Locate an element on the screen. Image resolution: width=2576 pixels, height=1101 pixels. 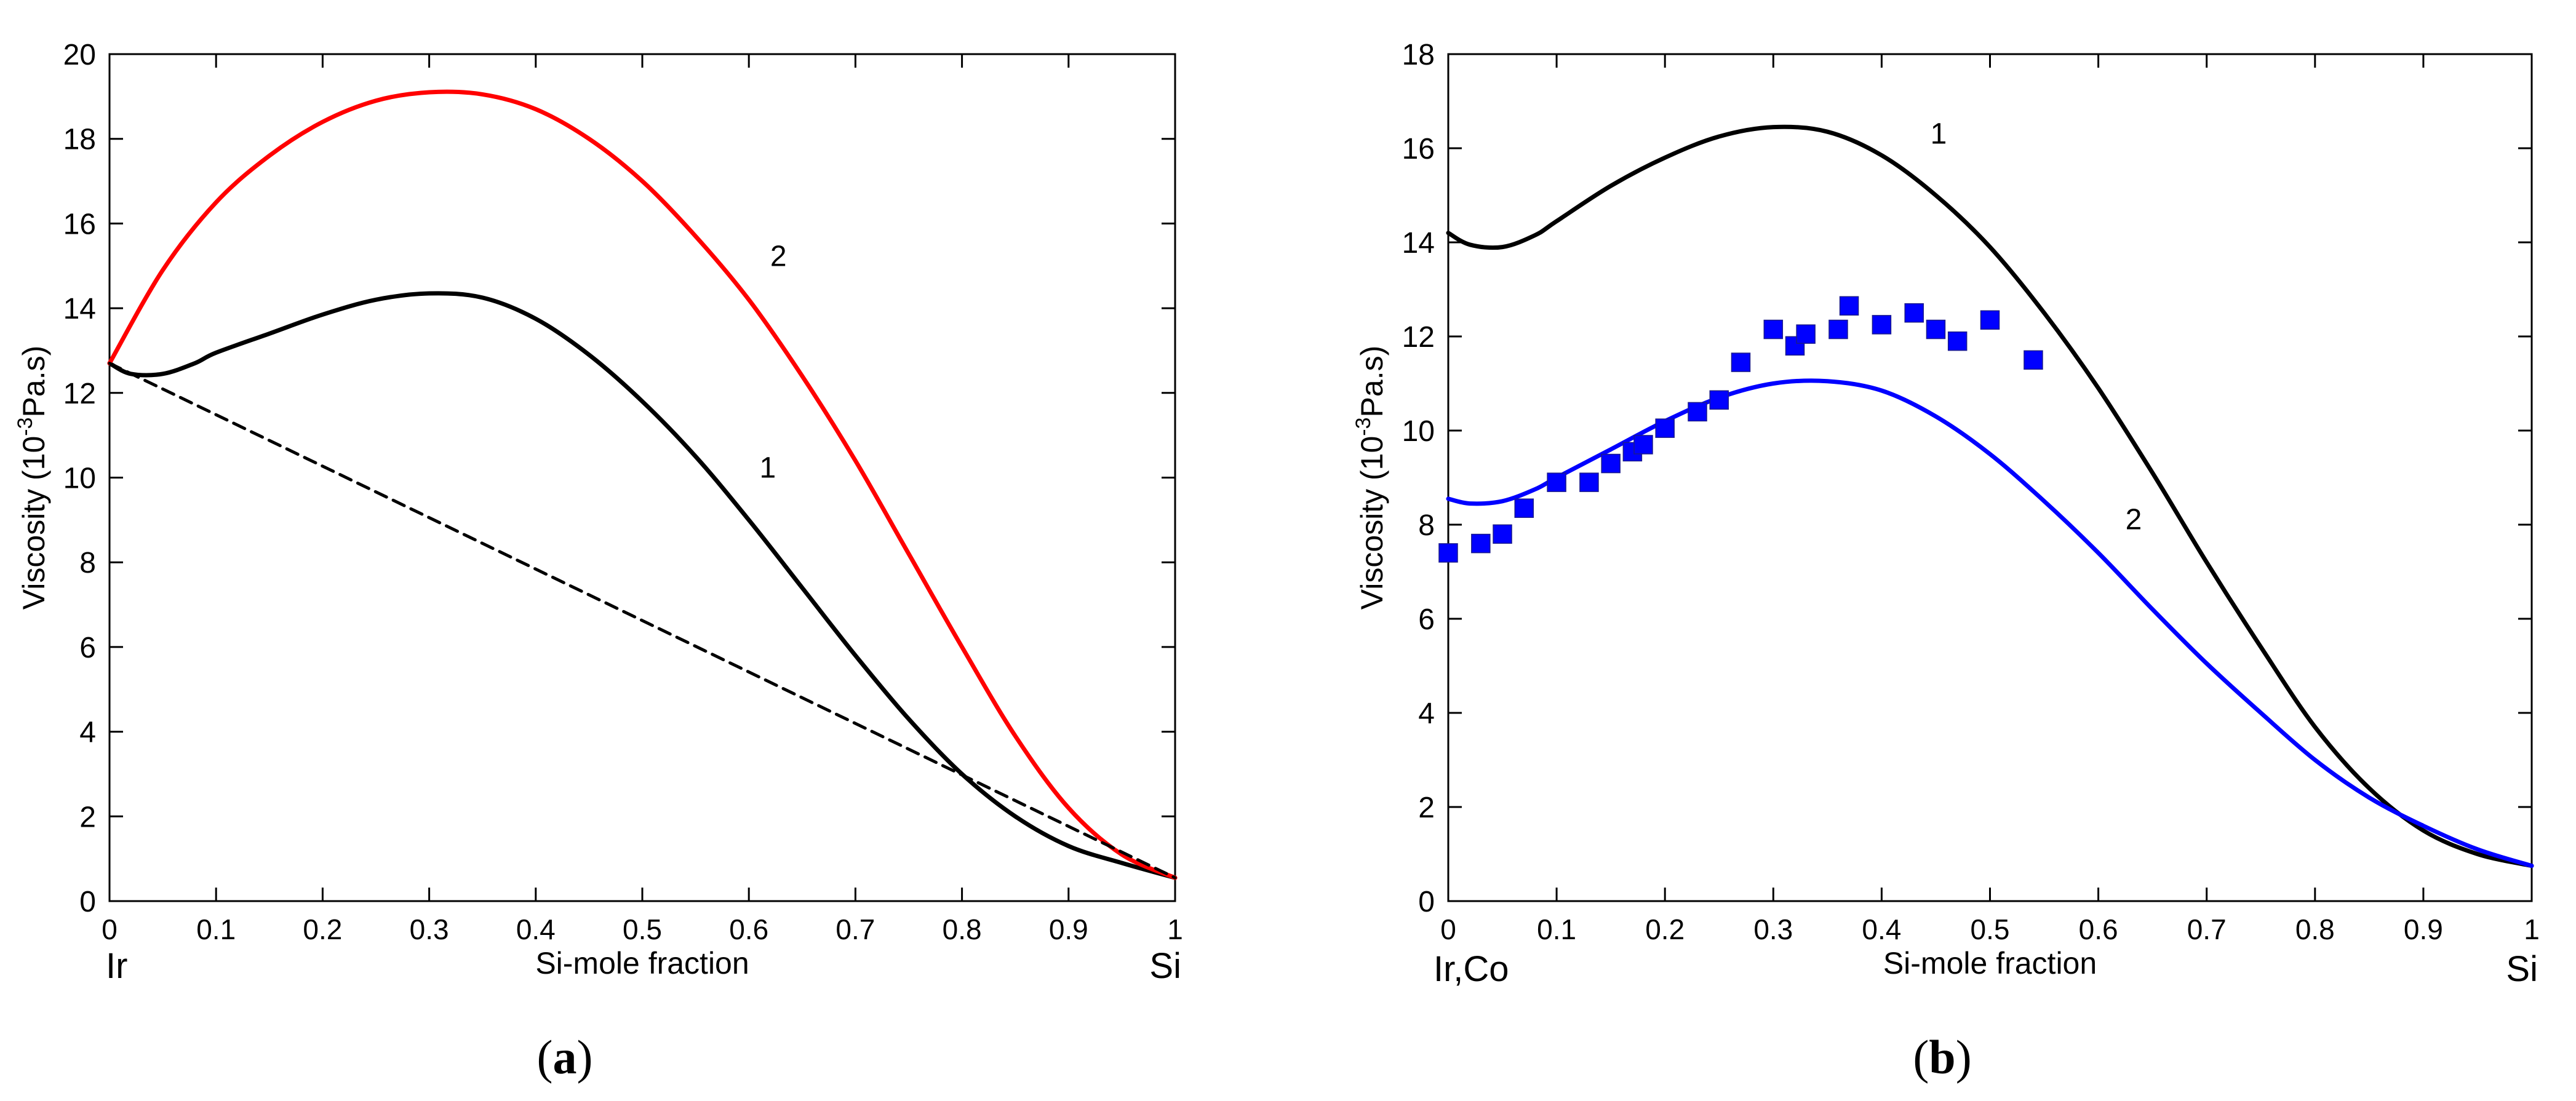
y-tick-label: 20 is located at coordinates (80, 55).